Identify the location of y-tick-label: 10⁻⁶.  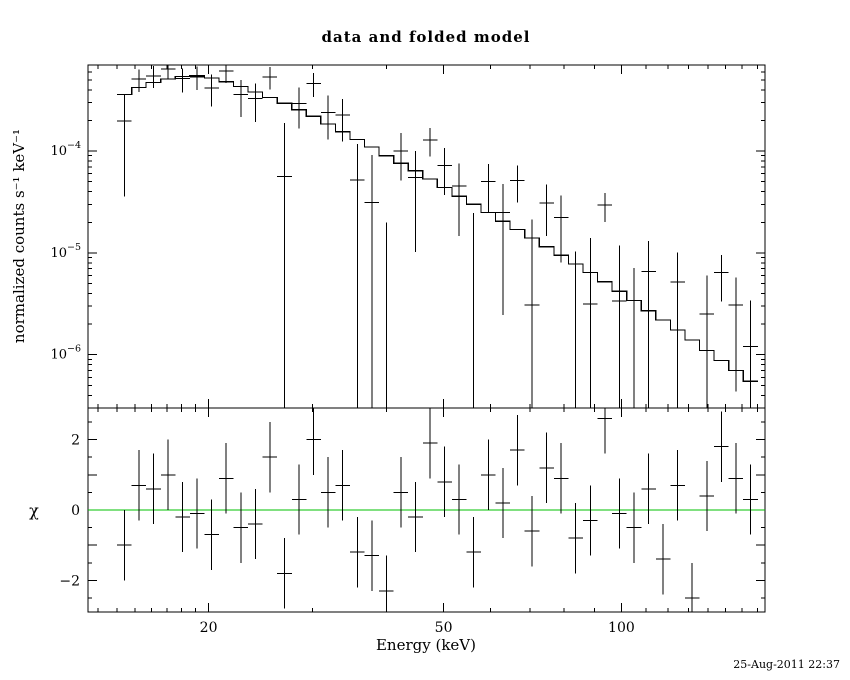
(65, 353).